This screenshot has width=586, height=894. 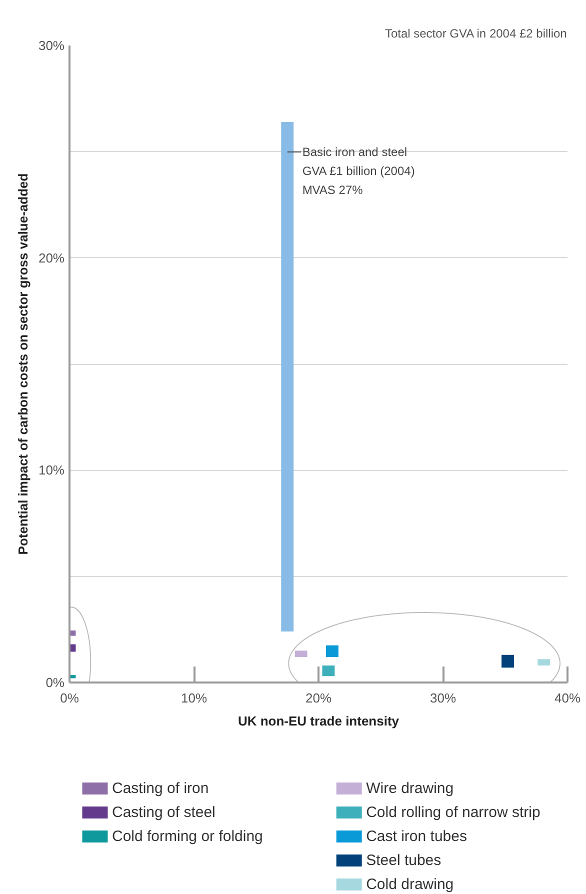 I want to click on legend-label: Wire drawing, so click(x=410, y=788).